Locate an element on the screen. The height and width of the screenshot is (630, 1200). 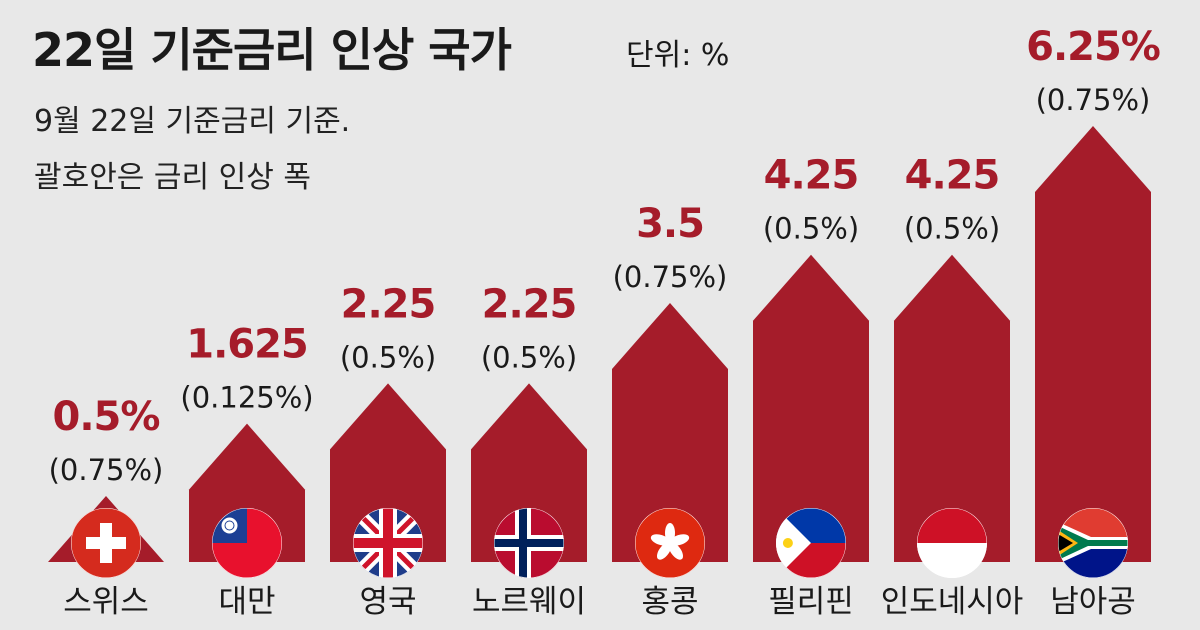
taiwan-flag-icon is located at coordinates (247, 543).